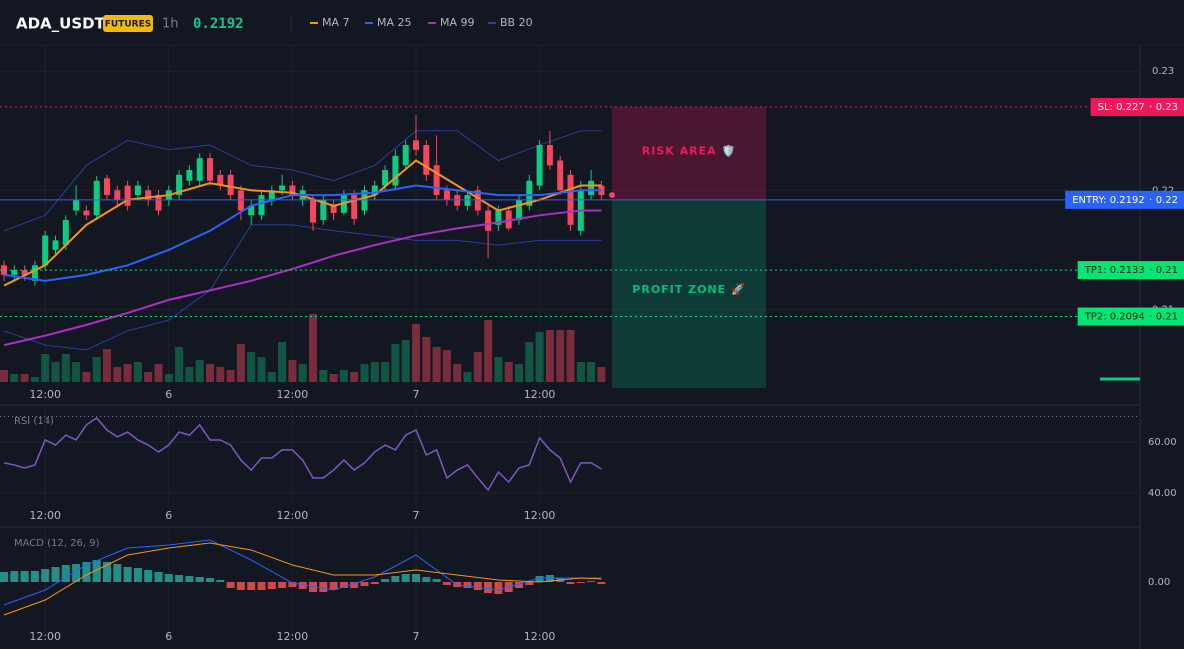  Describe the element at coordinates (394, 22) in the screenshot. I see `legend-label: MA 25` at that location.